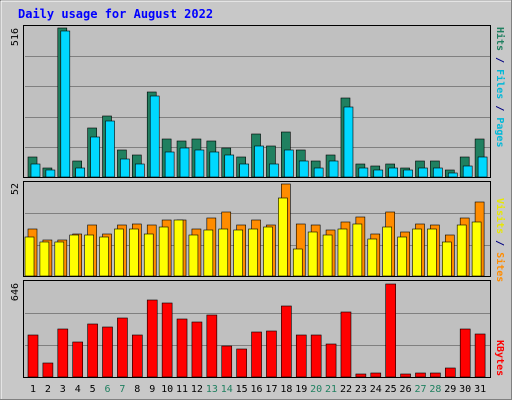 Image resolution: width=512 pixels, height=400 pixels. Describe the element at coordinates (122, 389) in the screenshot. I see `x-tick-label: 7` at that location.